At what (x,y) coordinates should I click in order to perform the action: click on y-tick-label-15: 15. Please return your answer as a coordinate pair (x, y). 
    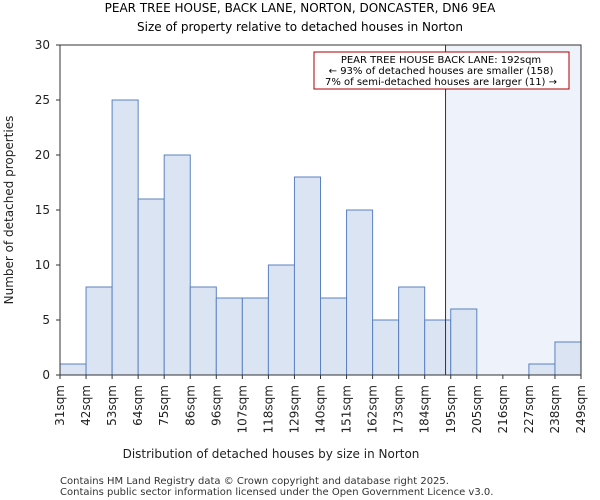
    Looking at the image, I should click on (42, 210).